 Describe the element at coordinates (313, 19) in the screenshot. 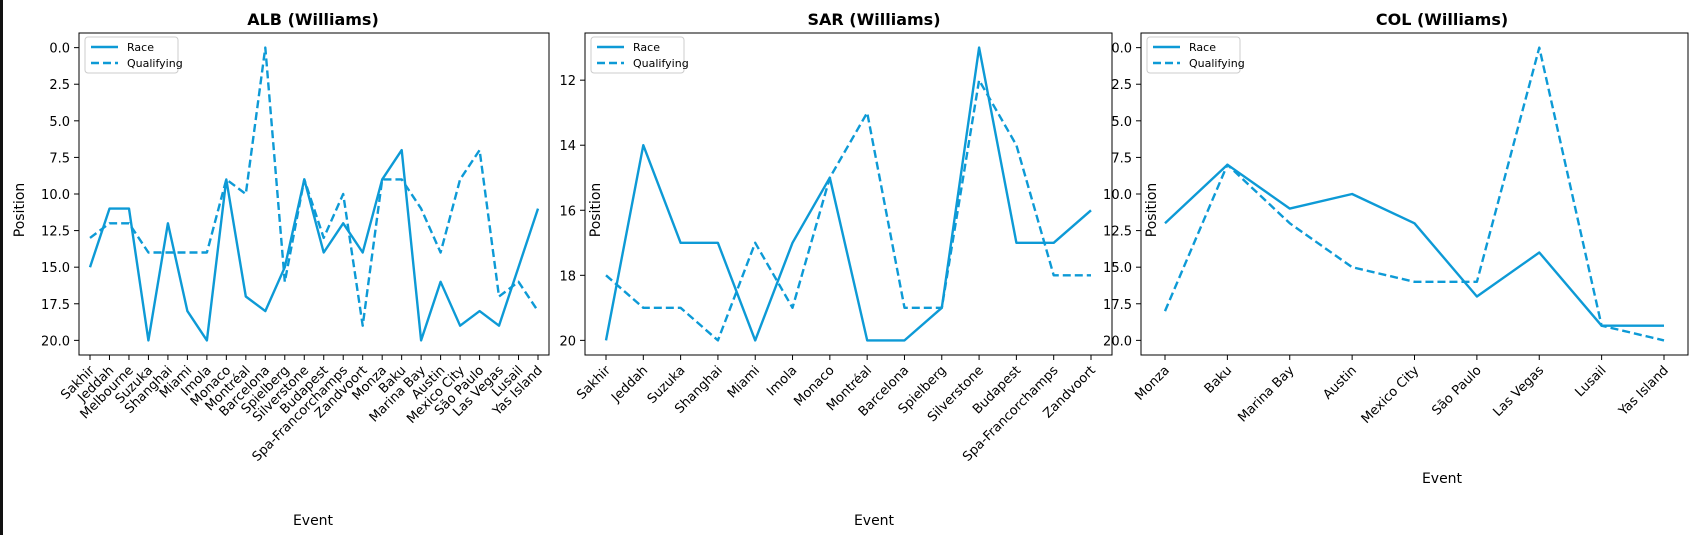

I see `chart-title: ALB (Williams)` at that location.